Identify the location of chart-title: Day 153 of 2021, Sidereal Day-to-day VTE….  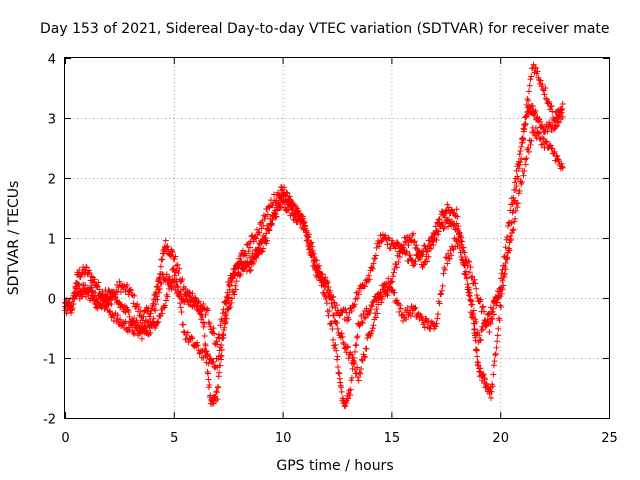
(325, 29).